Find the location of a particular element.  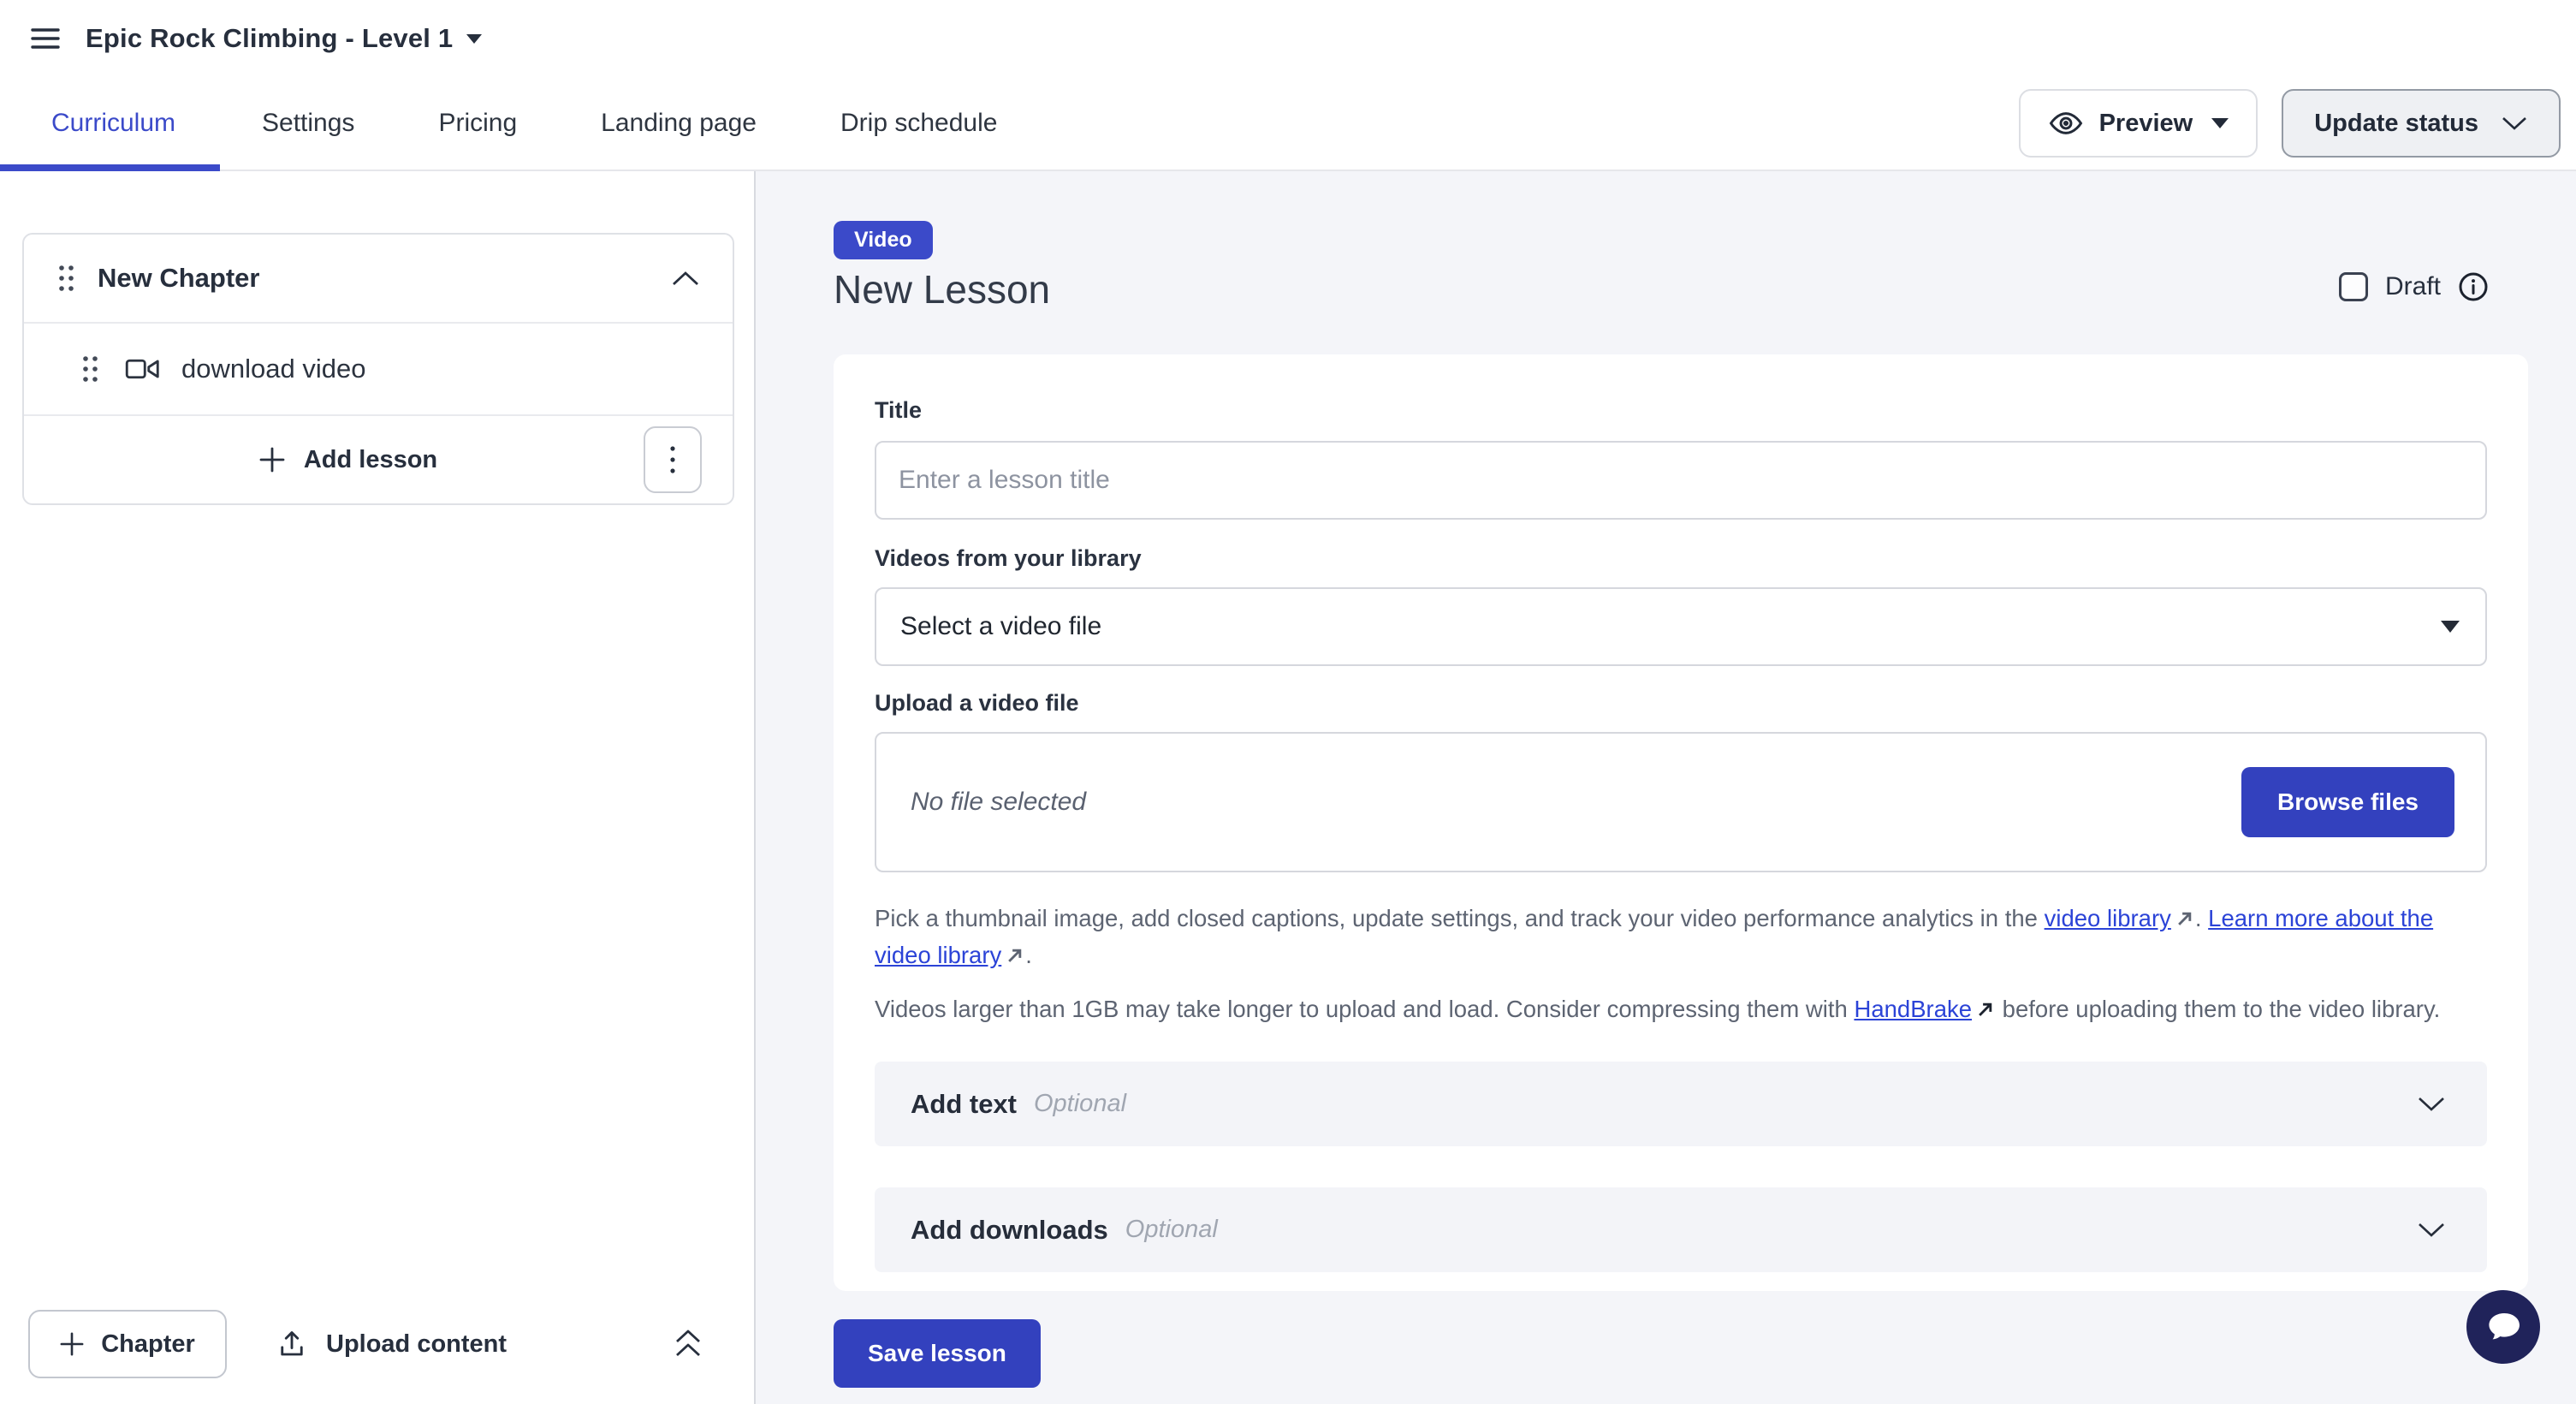

lesson-item: download video is located at coordinates (378, 368).